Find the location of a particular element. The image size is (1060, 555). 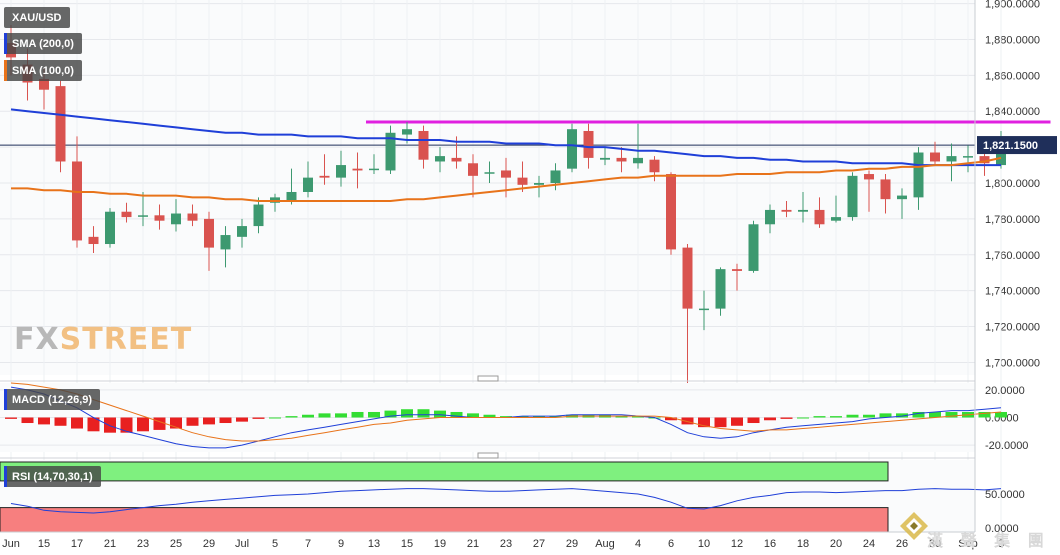

sma200-legend: SMA (200,0) is located at coordinates (43, 43).